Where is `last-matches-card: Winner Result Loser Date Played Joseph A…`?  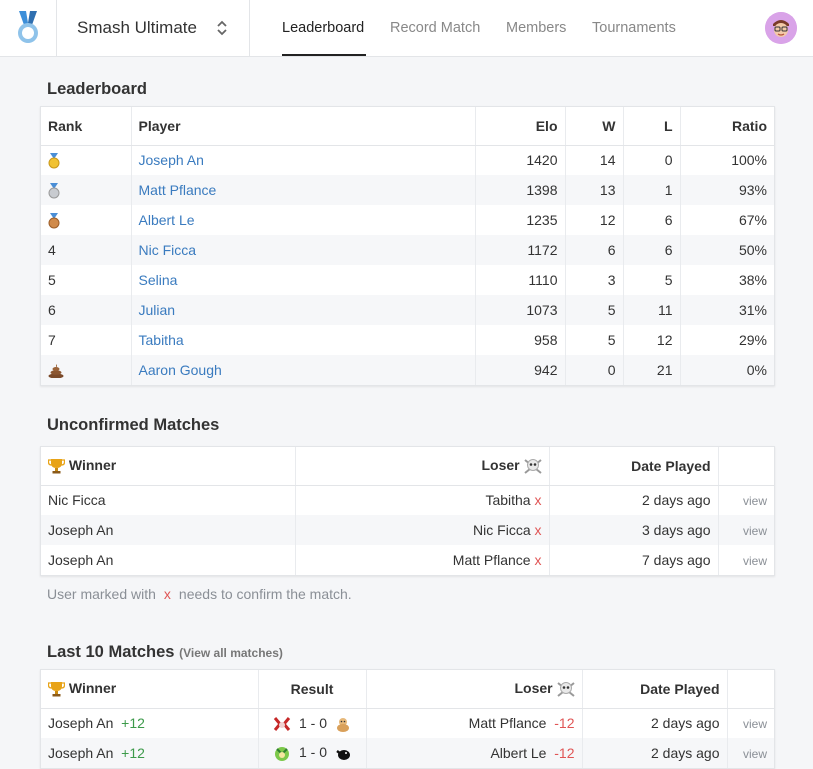 last-matches-card: Winner Result Loser Date Played Joseph A… is located at coordinates (407, 719).